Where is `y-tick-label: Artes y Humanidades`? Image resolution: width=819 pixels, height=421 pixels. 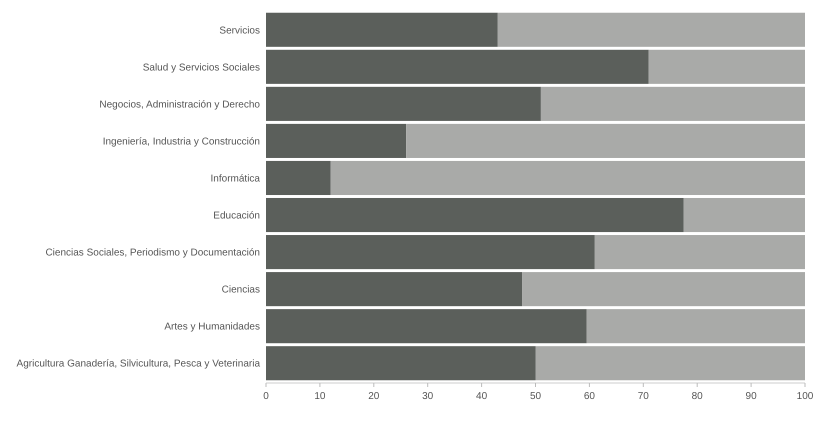
y-tick-label: Artes y Humanidades is located at coordinates (212, 327).